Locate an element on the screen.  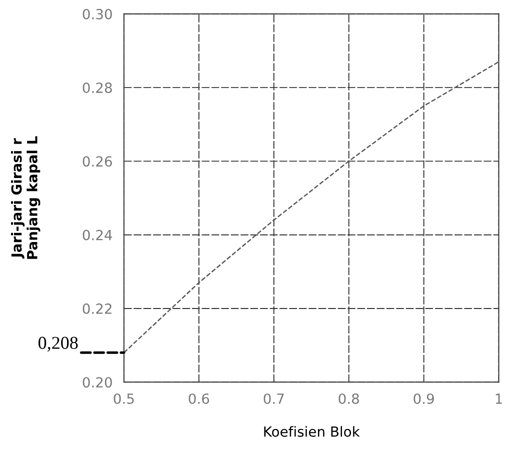
x-tick-label: 1 is located at coordinates (499, 399).